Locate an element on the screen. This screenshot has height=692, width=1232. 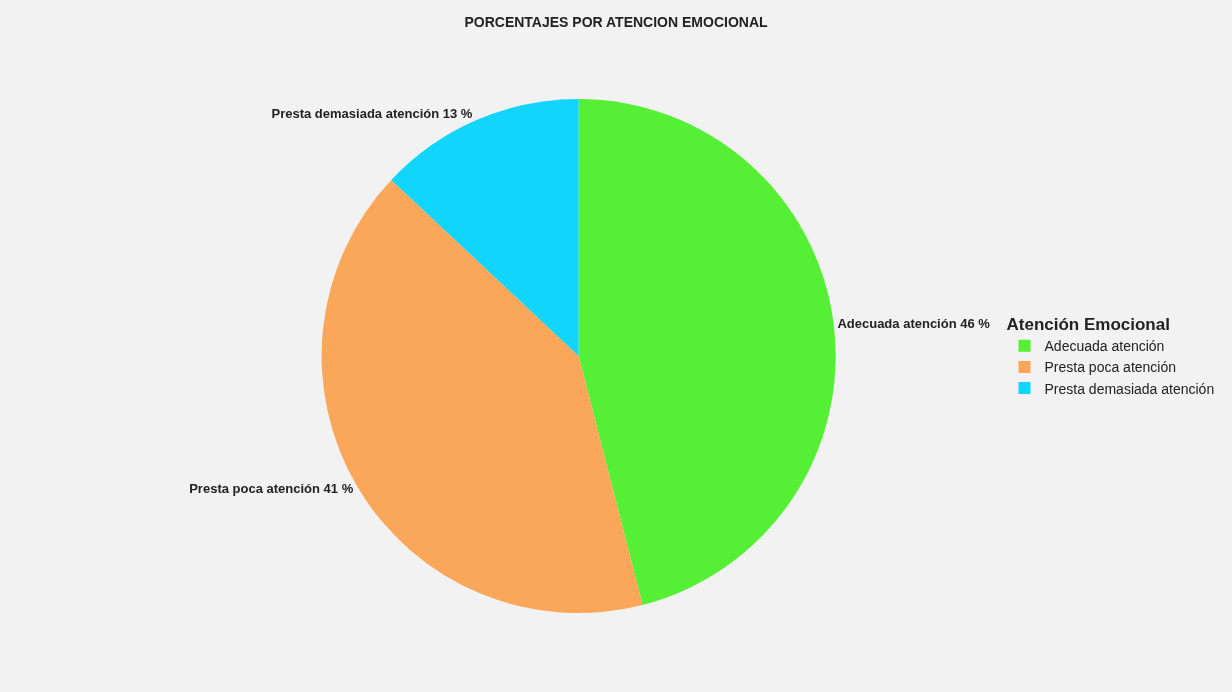
data-label: Presta demasiada atención 13 % is located at coordinates (372, 114).